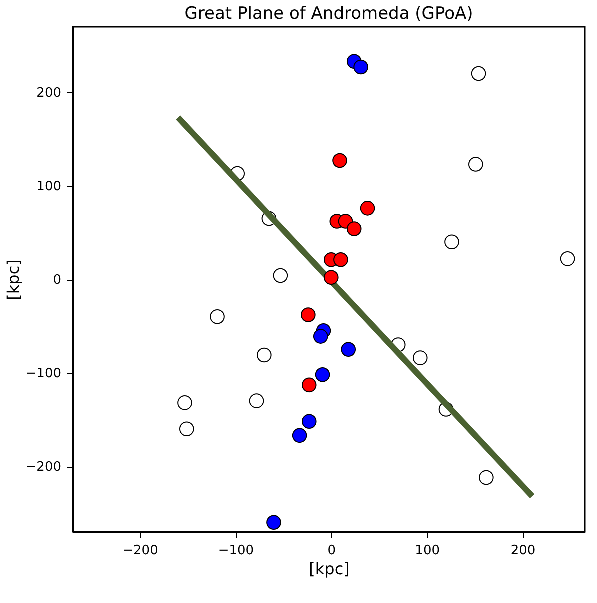 This screenshot has height=603, width=597. I want to click on y-axis-title: [kpc], so click(13, 280).